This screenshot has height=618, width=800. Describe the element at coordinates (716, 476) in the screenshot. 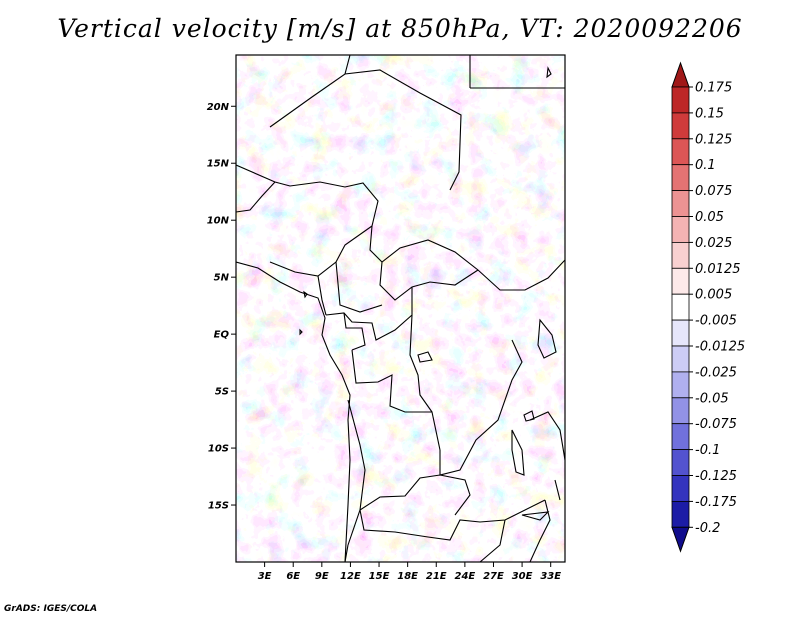

I see `colorbar-label: -0.125` at that location.